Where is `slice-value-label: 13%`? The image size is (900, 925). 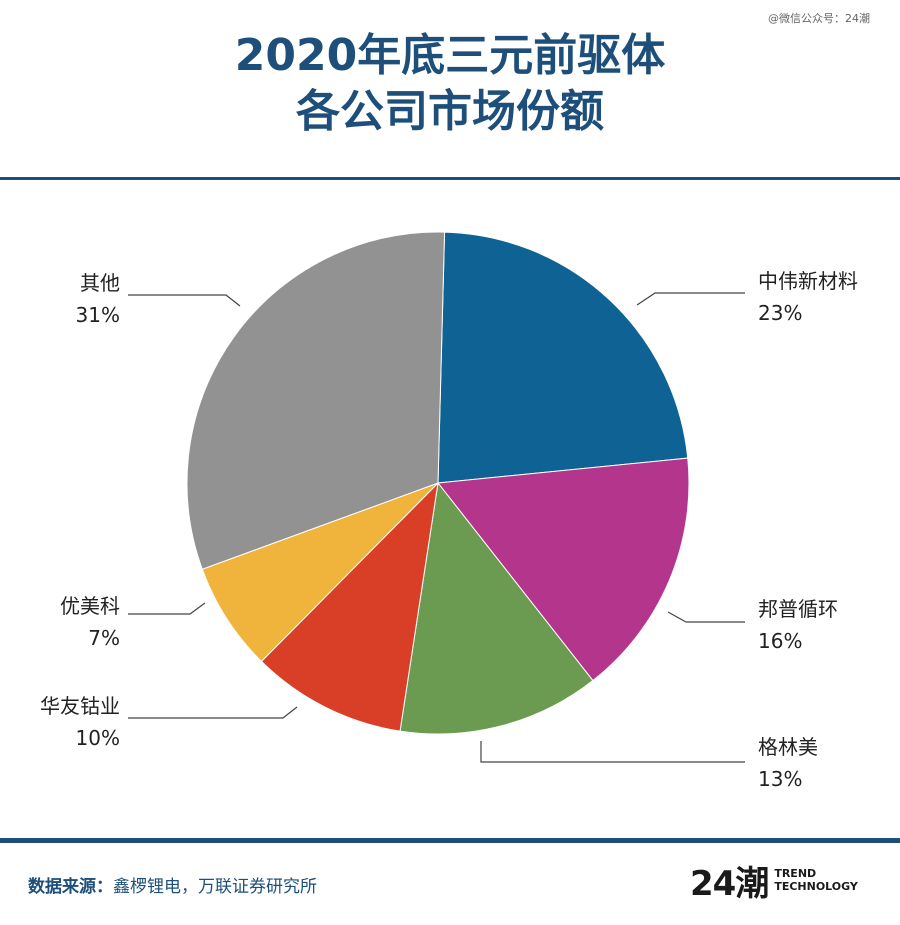 slice-value-label: 13% is located at coordinates (780, 779).